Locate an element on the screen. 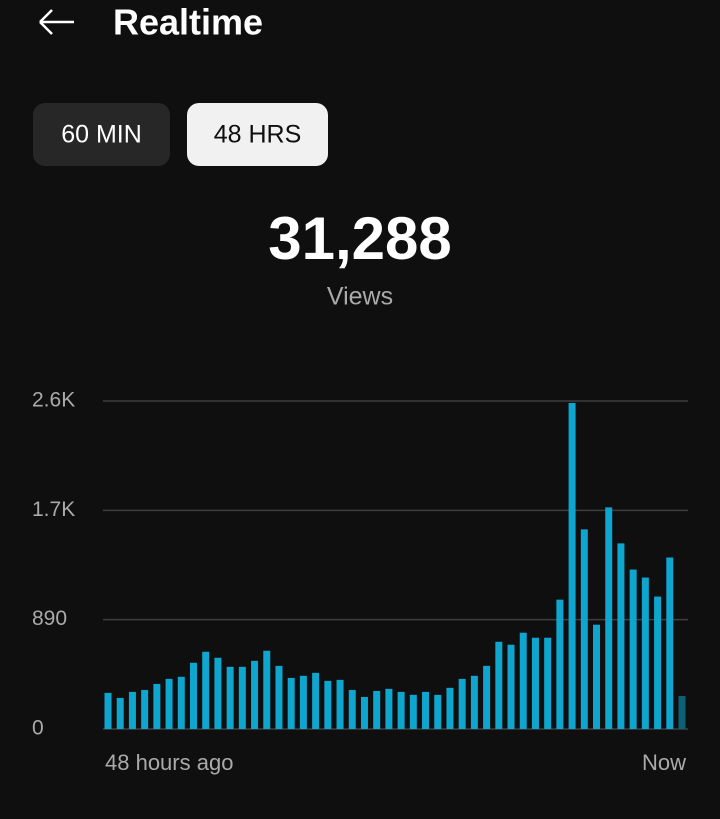 The width and height of the screenshot is (720, 819). tab-48-hrs is located at coordinates (257, 134).